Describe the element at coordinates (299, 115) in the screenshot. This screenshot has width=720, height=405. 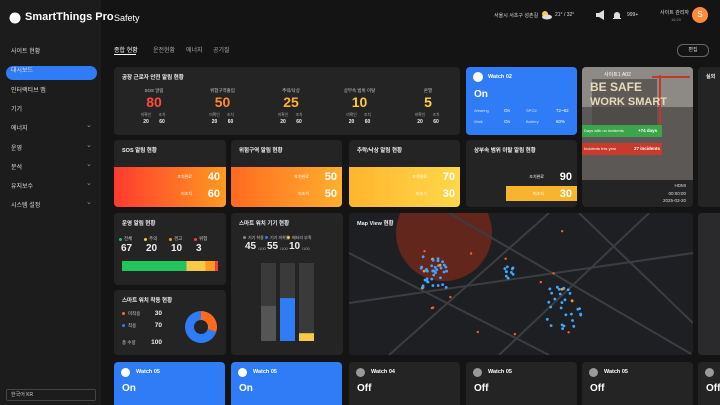
I see `sub-label: 조치` at that location.